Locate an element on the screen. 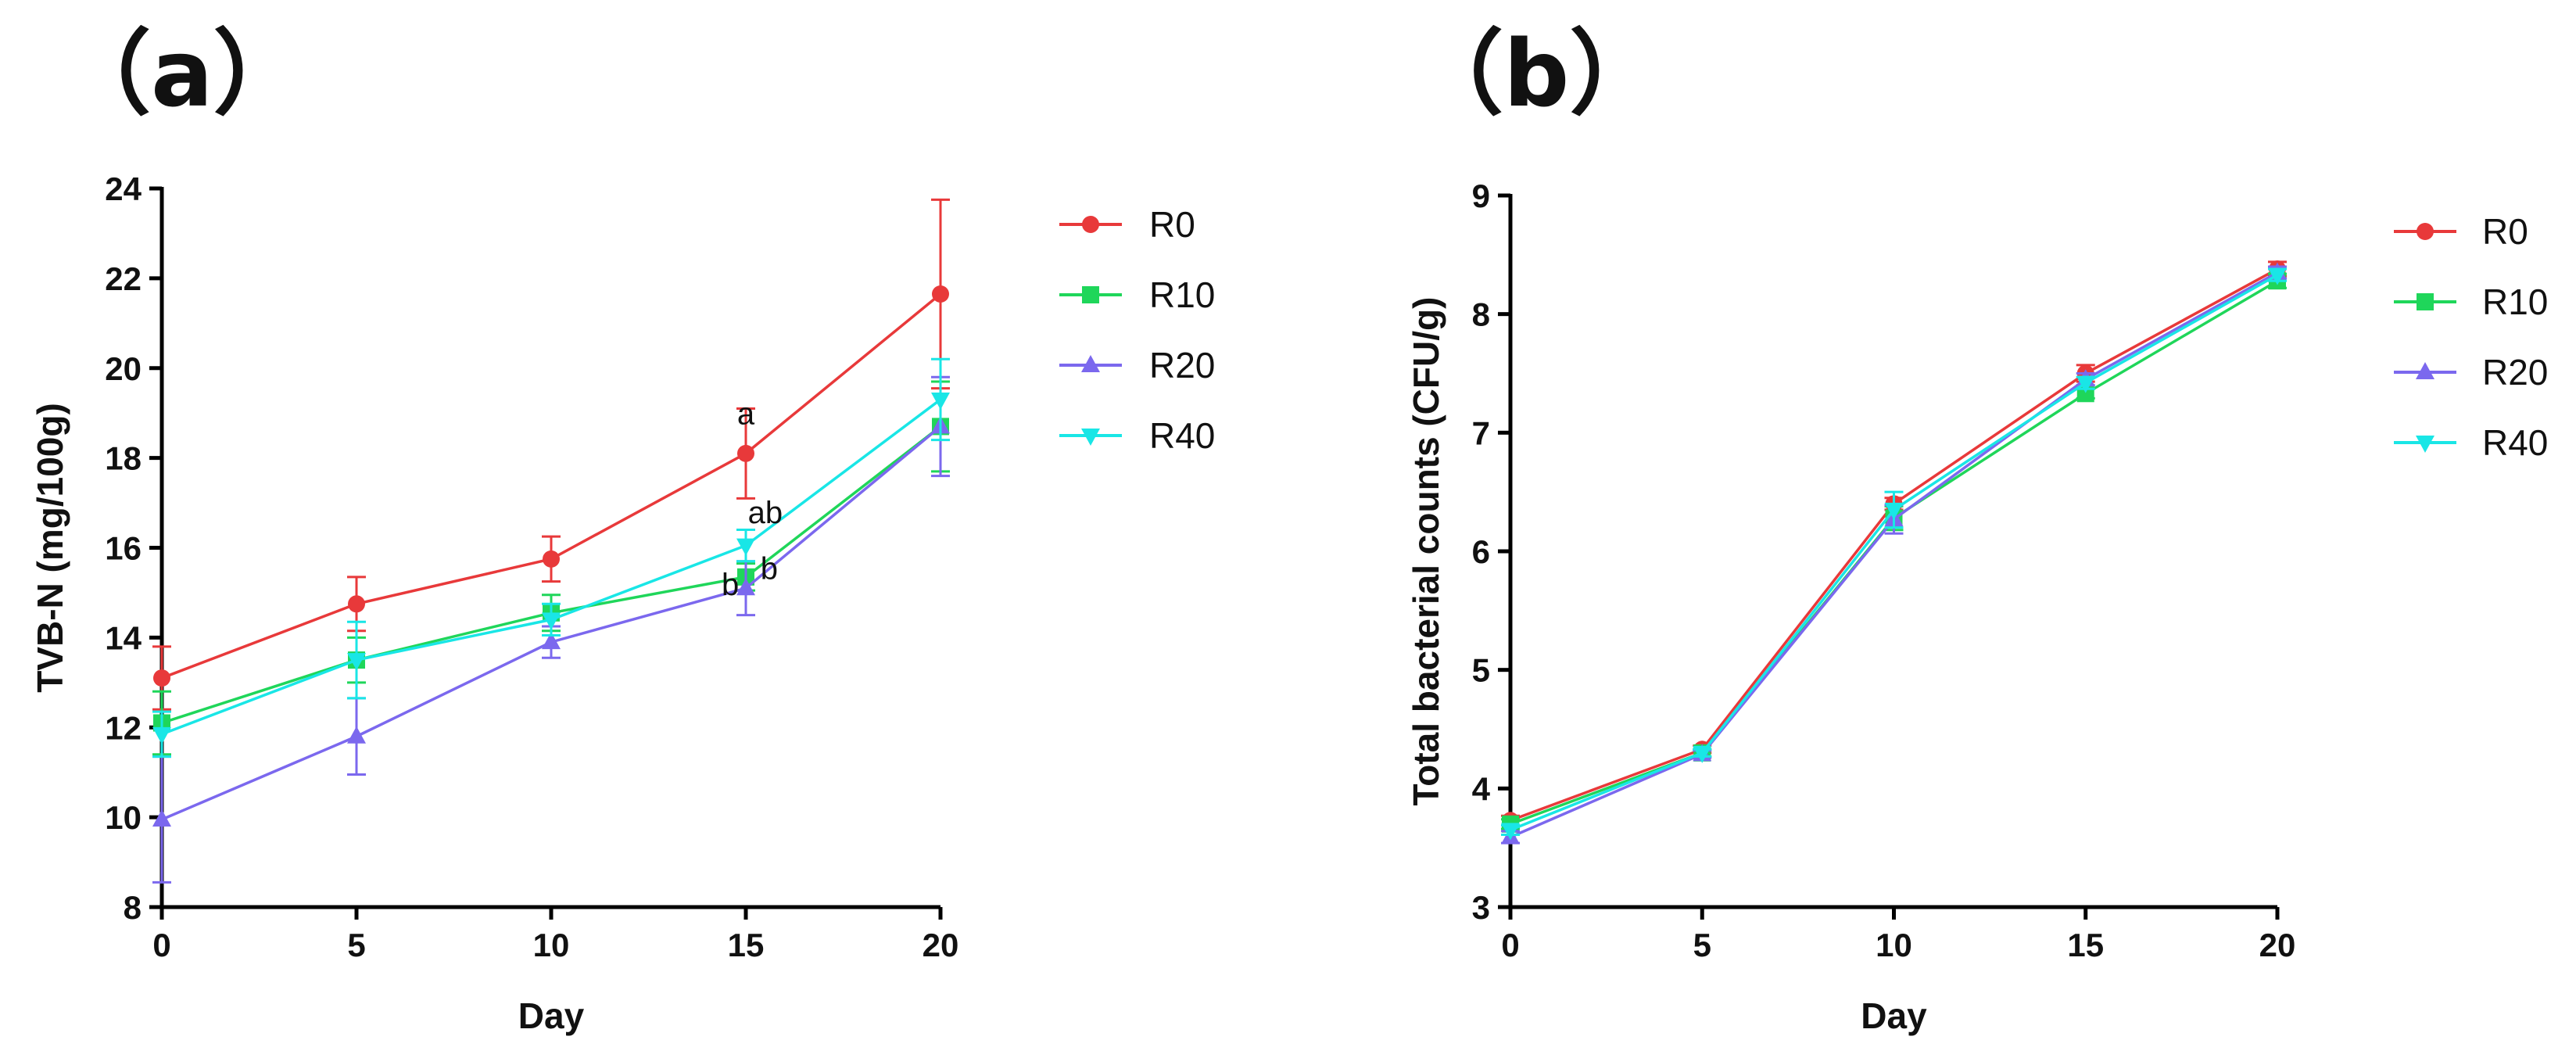 The image size is (2576, 1058). y-axis-title: Total bacterial counts (CFU/g) is located at coordinates (1426, 551).